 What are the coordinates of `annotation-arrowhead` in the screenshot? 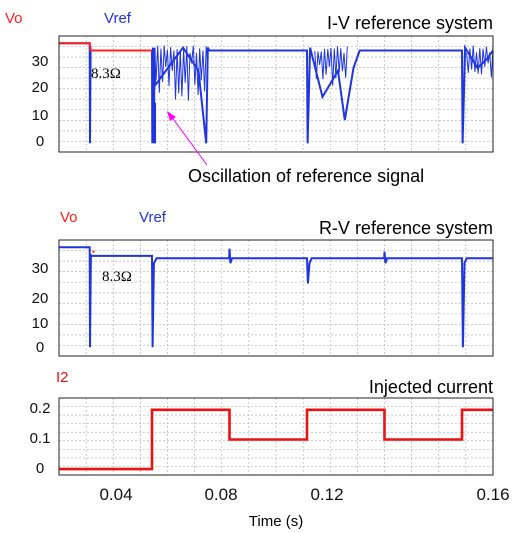 It's located at (171, 116).